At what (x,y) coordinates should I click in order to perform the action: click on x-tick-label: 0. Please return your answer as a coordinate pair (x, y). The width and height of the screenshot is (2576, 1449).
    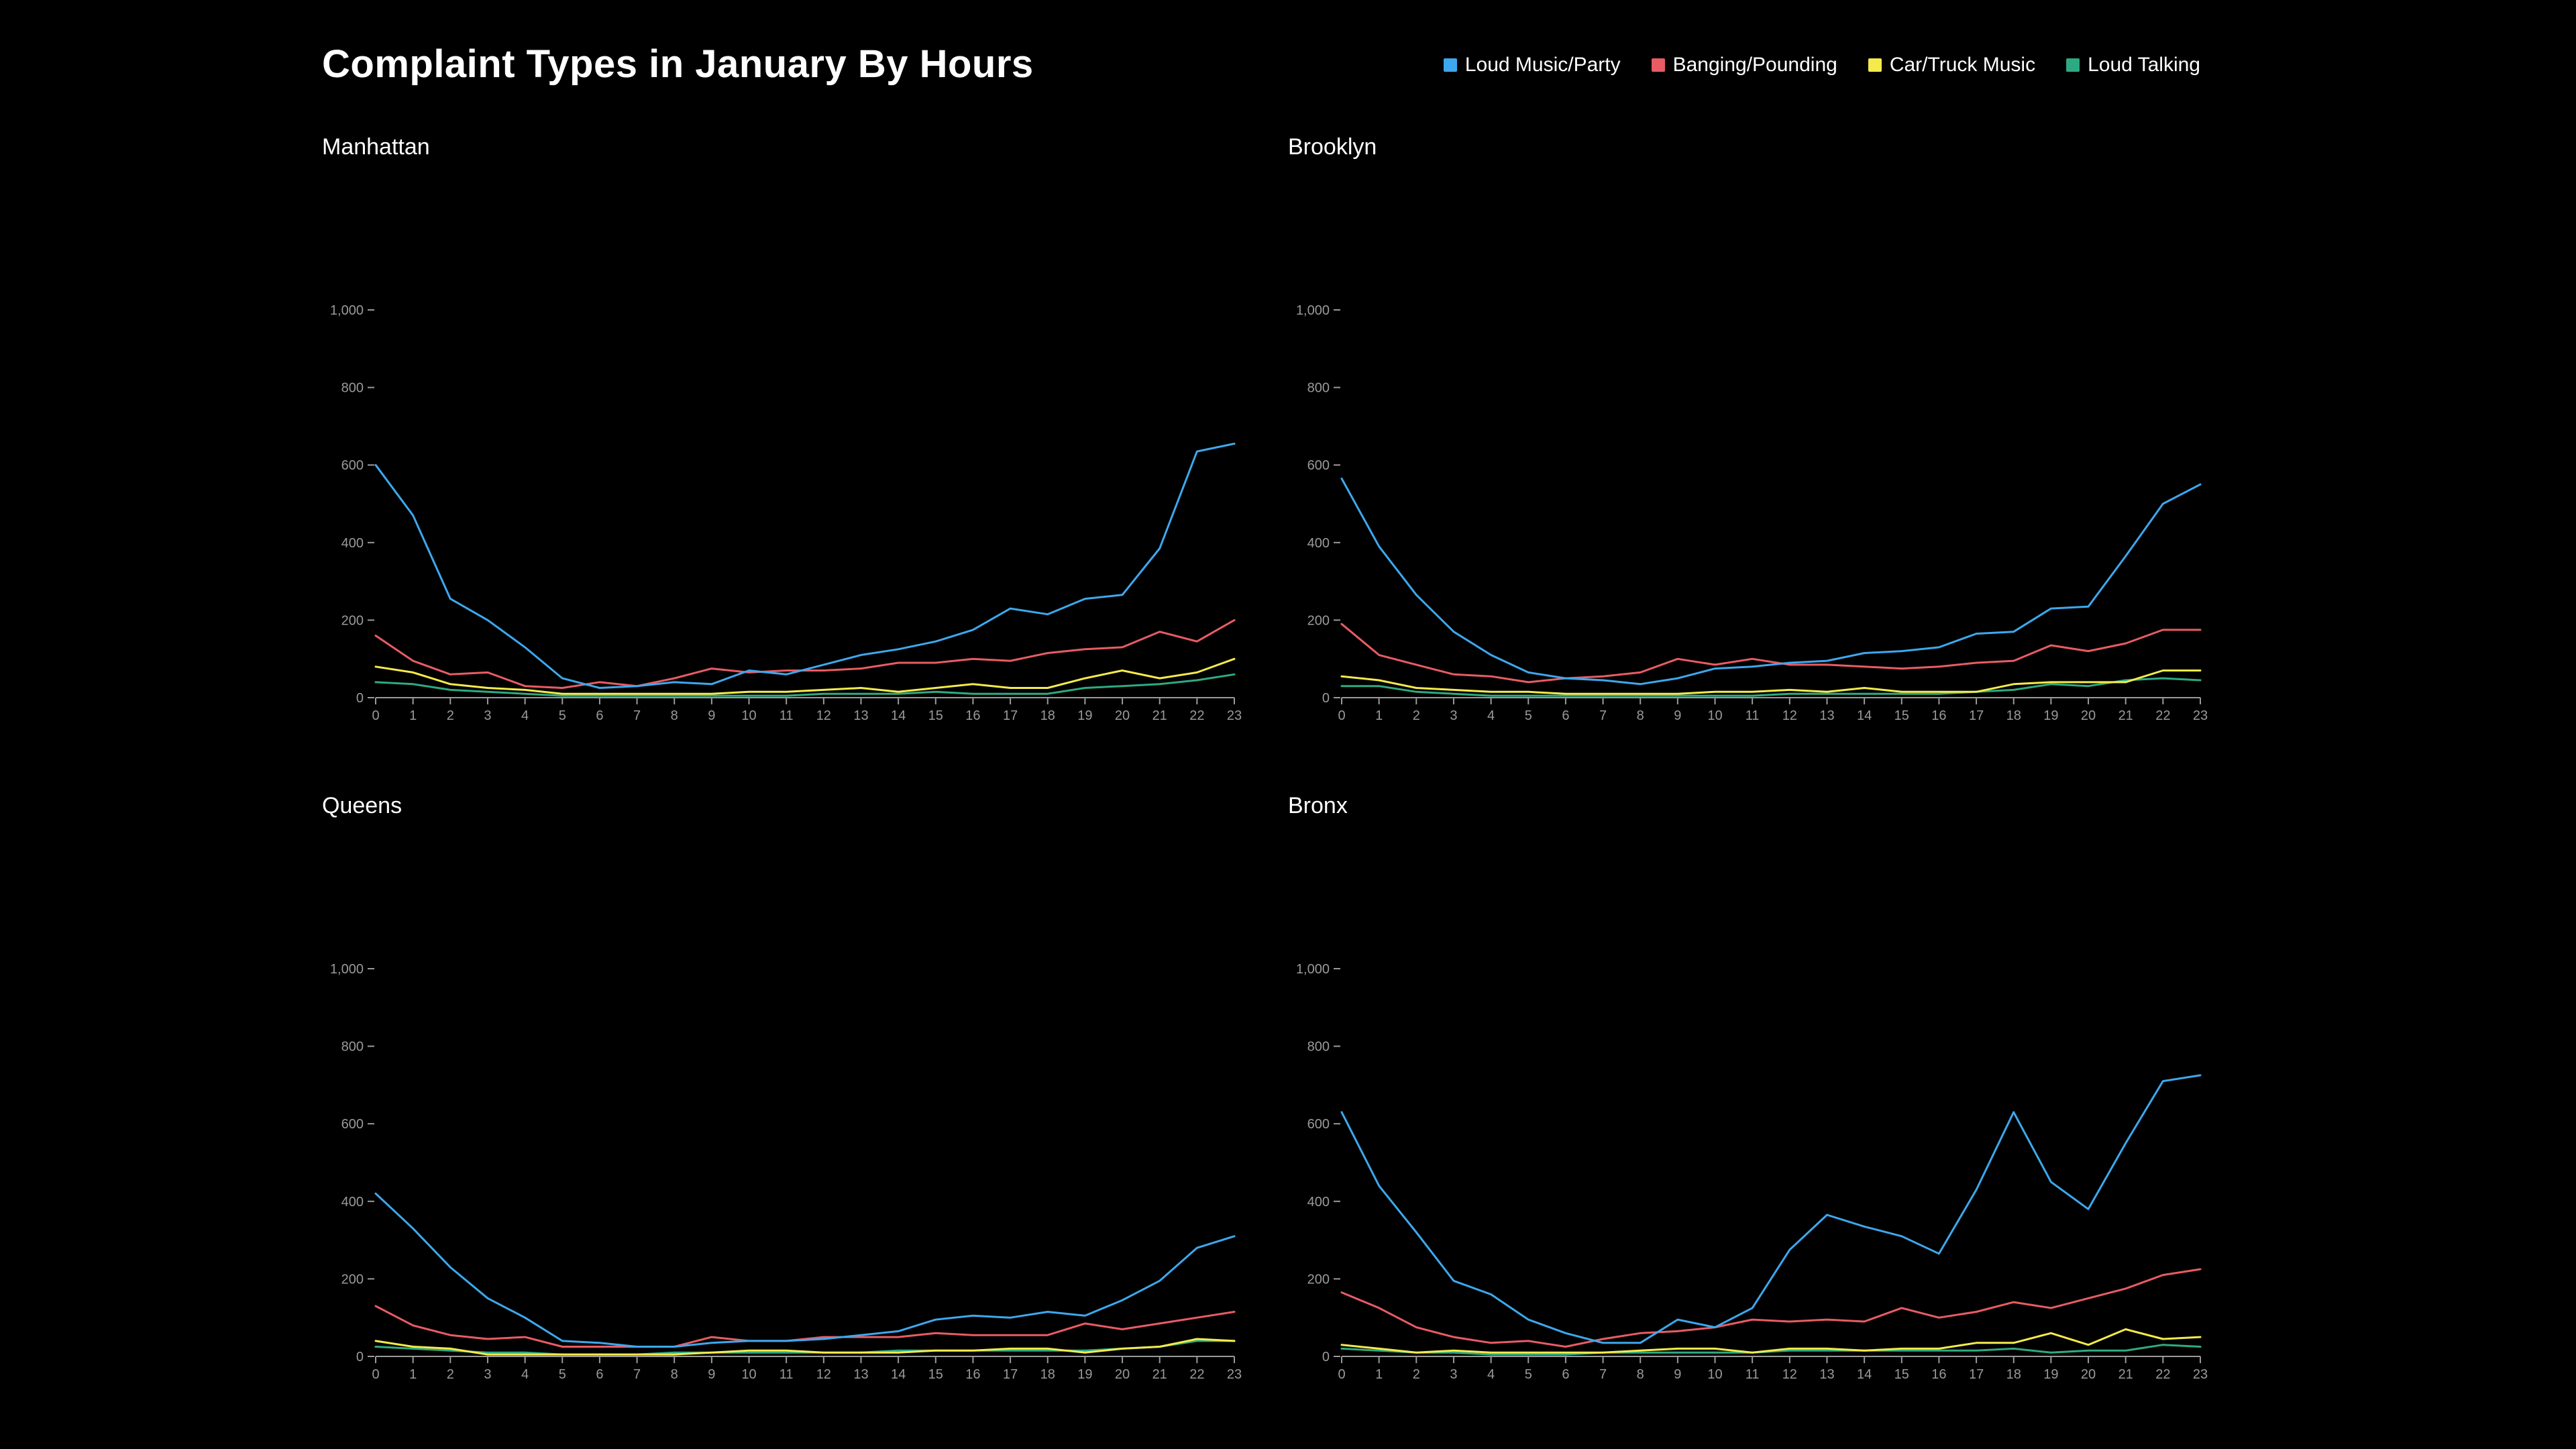
    Looking at the image, I should click on (1341, 715).